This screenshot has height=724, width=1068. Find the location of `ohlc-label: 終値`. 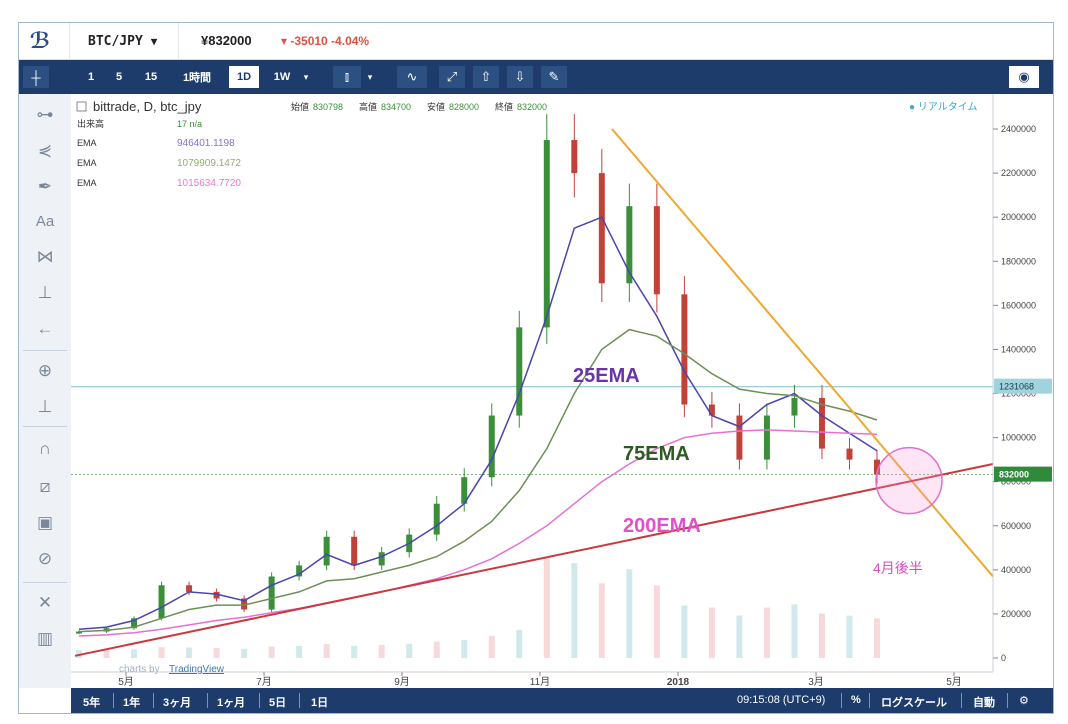

ohlc-label: 終値 is located at coordinates (504, 106).